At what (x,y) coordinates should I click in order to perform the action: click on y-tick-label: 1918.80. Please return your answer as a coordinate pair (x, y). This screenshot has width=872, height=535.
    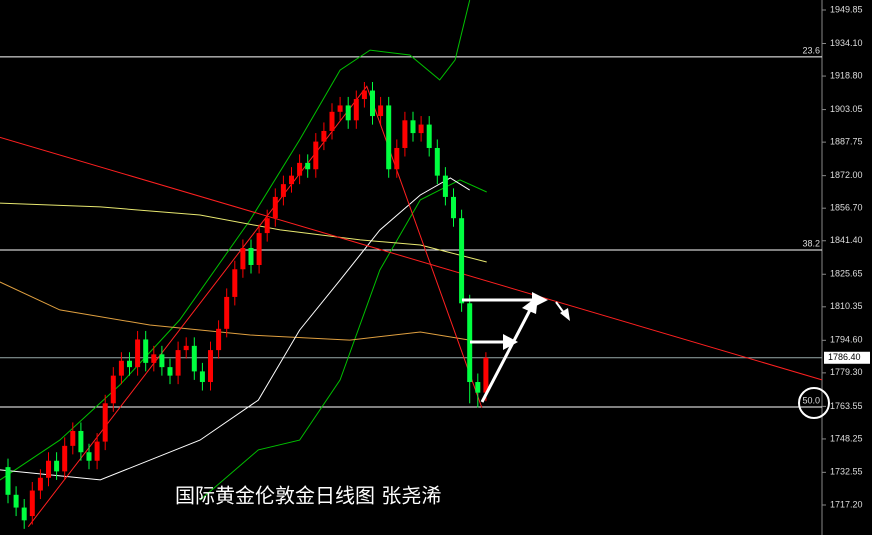
    Looking at the image, I should click on (846, 75).